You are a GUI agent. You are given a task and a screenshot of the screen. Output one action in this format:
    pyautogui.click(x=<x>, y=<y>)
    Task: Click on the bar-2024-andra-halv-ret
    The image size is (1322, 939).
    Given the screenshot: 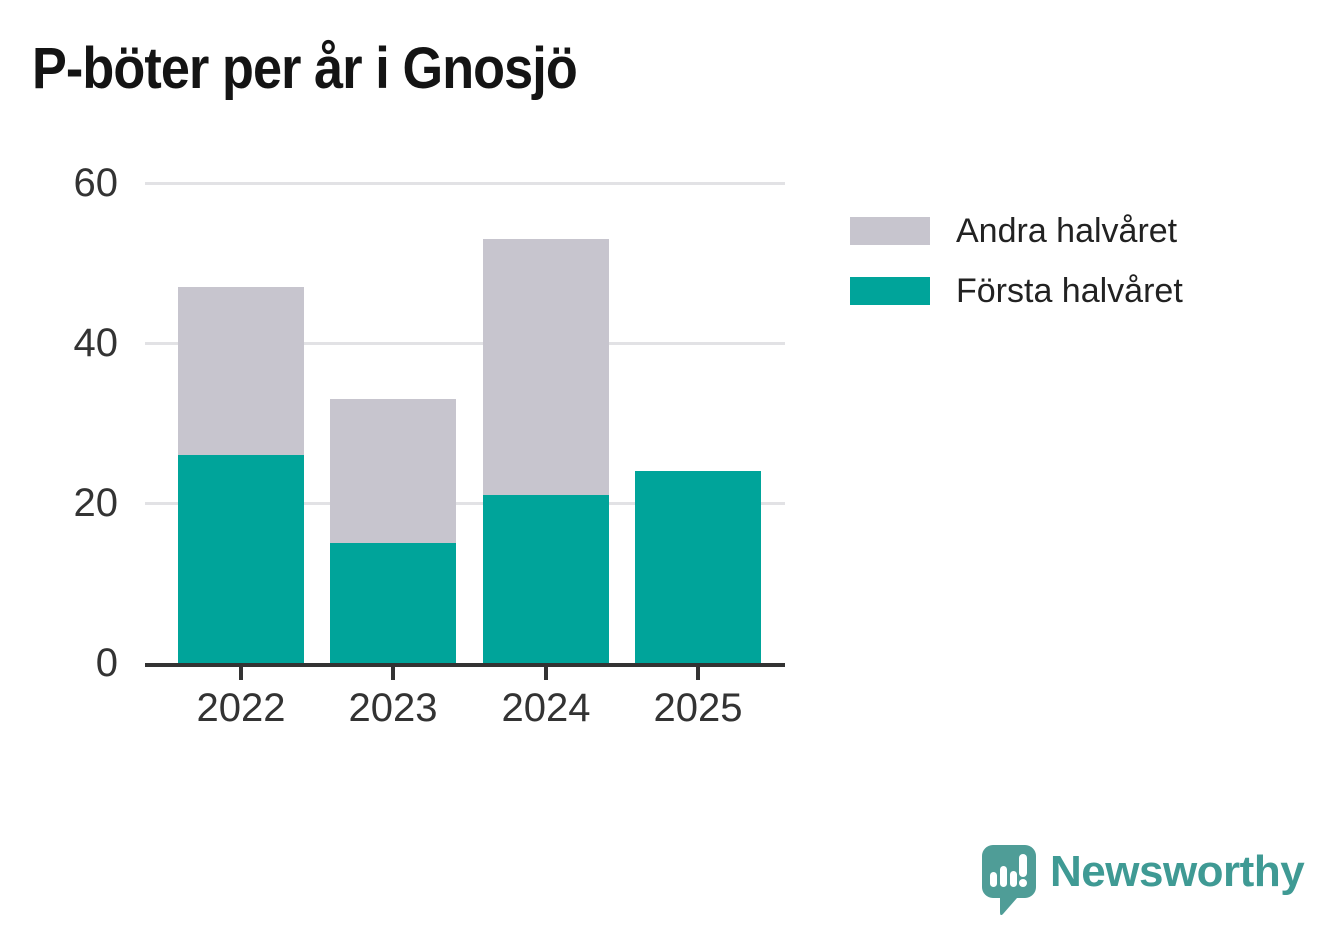 What is the action you would take?
    pyautogui.click(x=546, y=367)
    